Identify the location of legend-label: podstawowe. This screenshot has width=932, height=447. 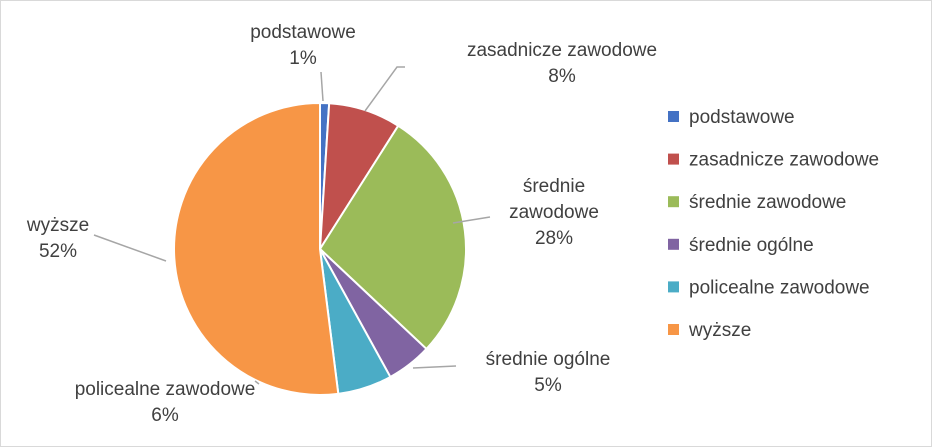
(742, 117).